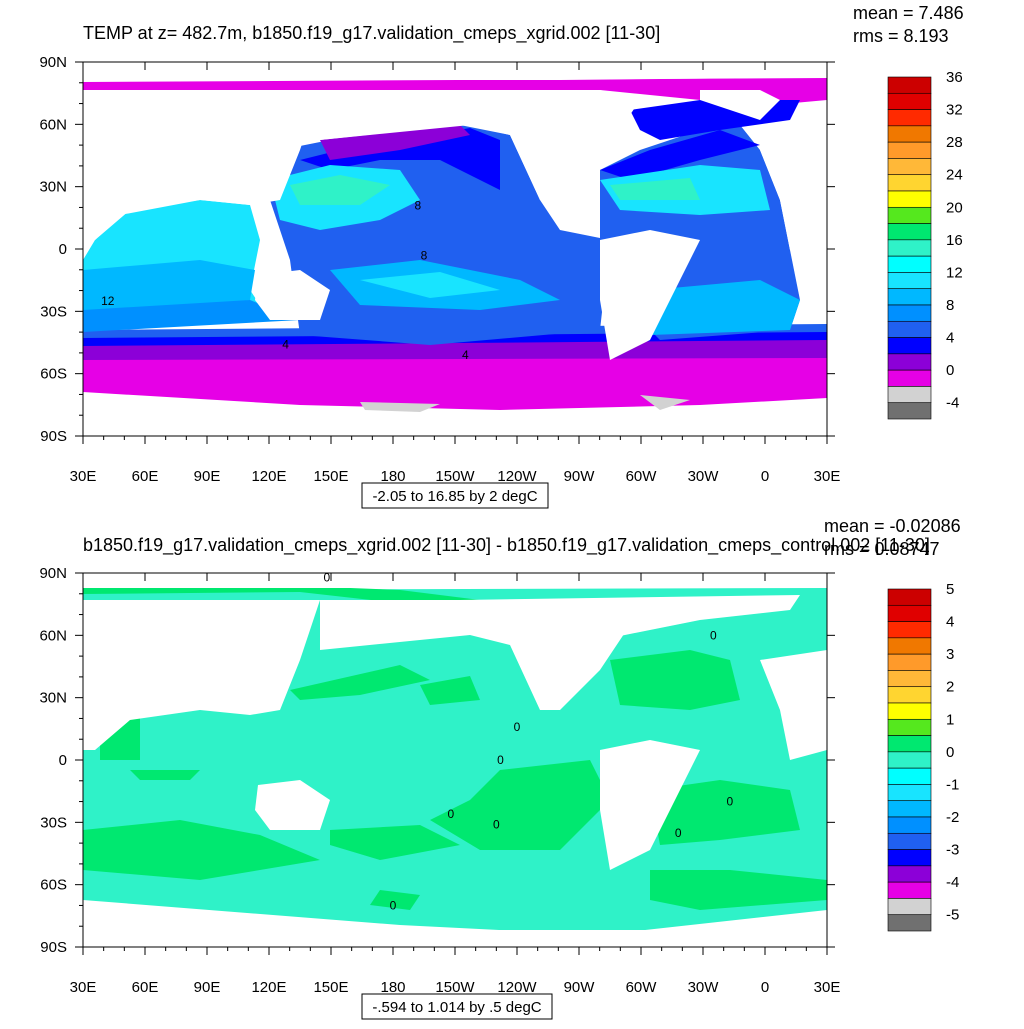 This screenshot has height=1029, width=1024. What do you see at coordinates (952, 850) in the screenshot?
I see `colorbar-label: -3` at bounding box center [952, 850].